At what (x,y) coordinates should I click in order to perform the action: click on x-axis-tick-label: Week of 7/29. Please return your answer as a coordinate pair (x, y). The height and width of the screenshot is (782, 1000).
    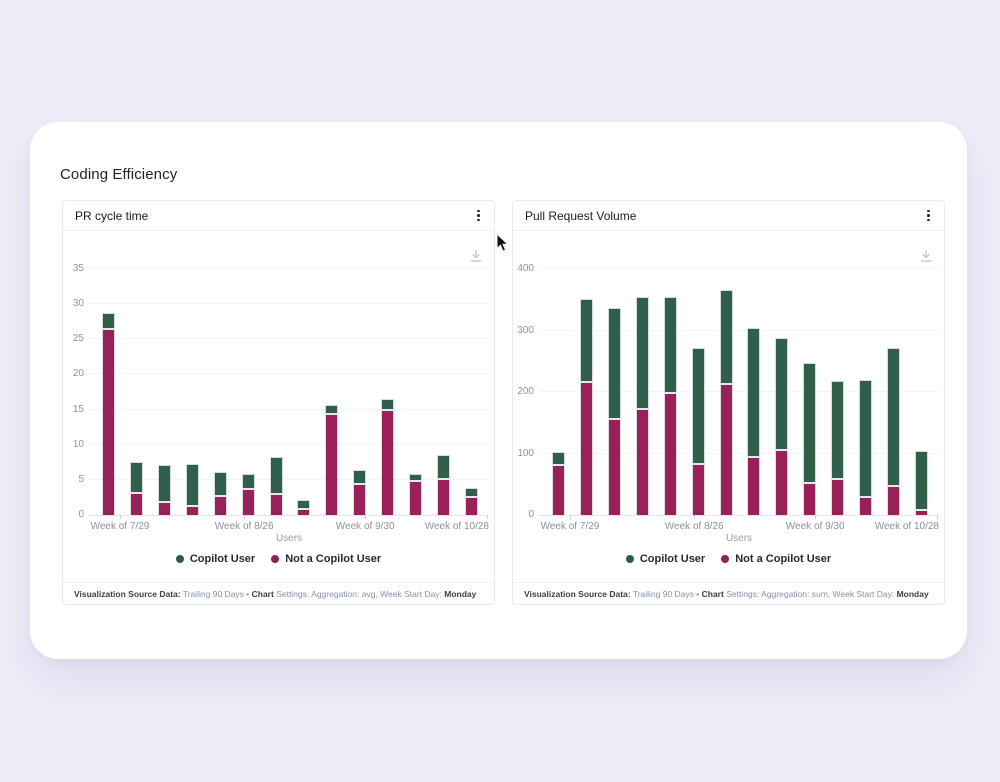
    Looking at the image, I should click on (120, 526).